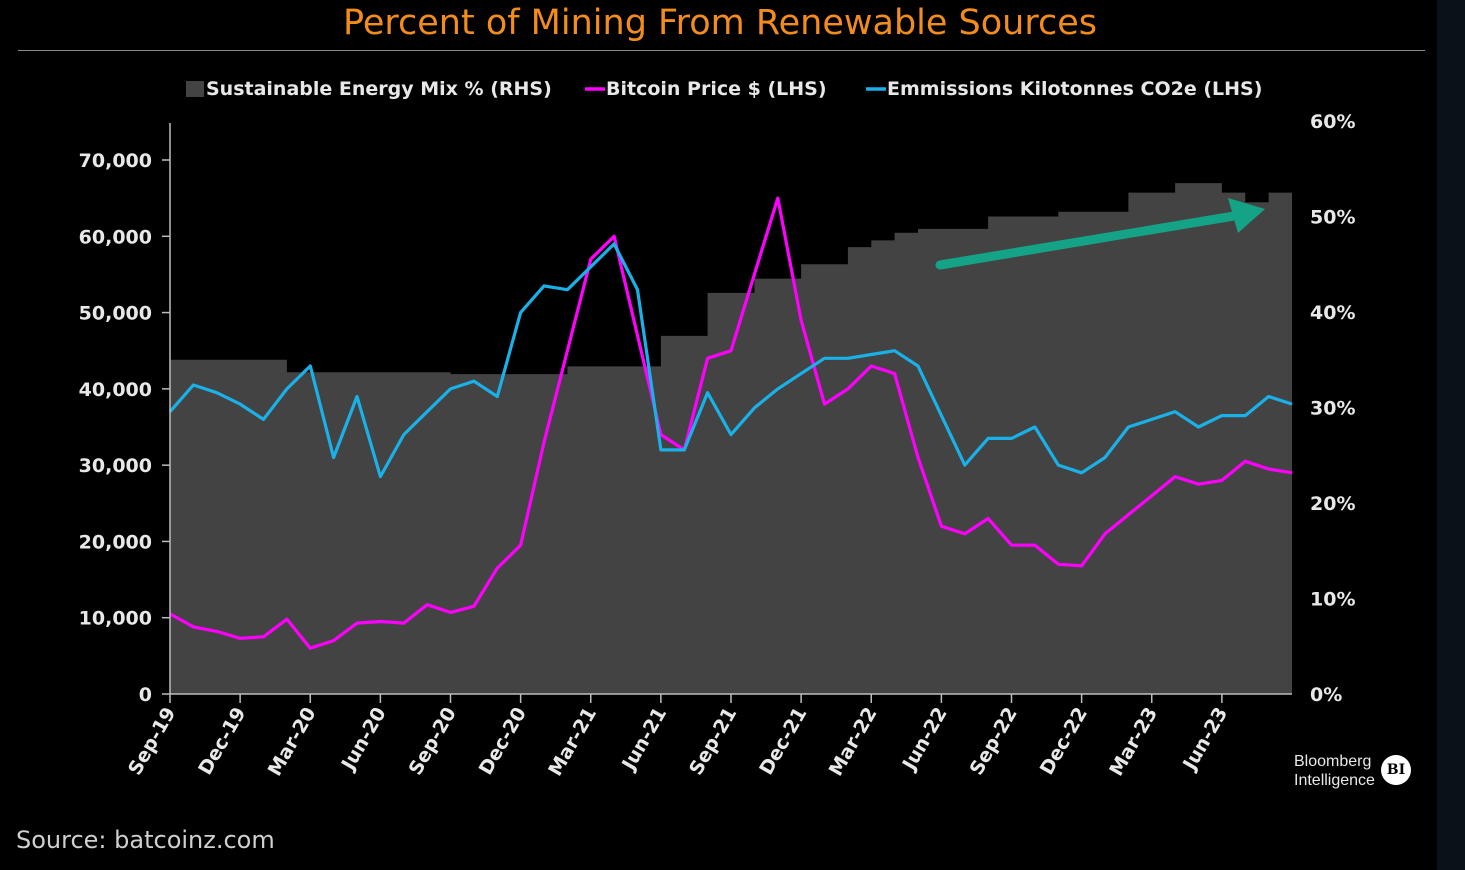 The image size is (1465, 870). What do you see at coordinates (924, 740) in the screenshot?
I see `x-tick-label: Jun-22` at bounding box center [924, 740].